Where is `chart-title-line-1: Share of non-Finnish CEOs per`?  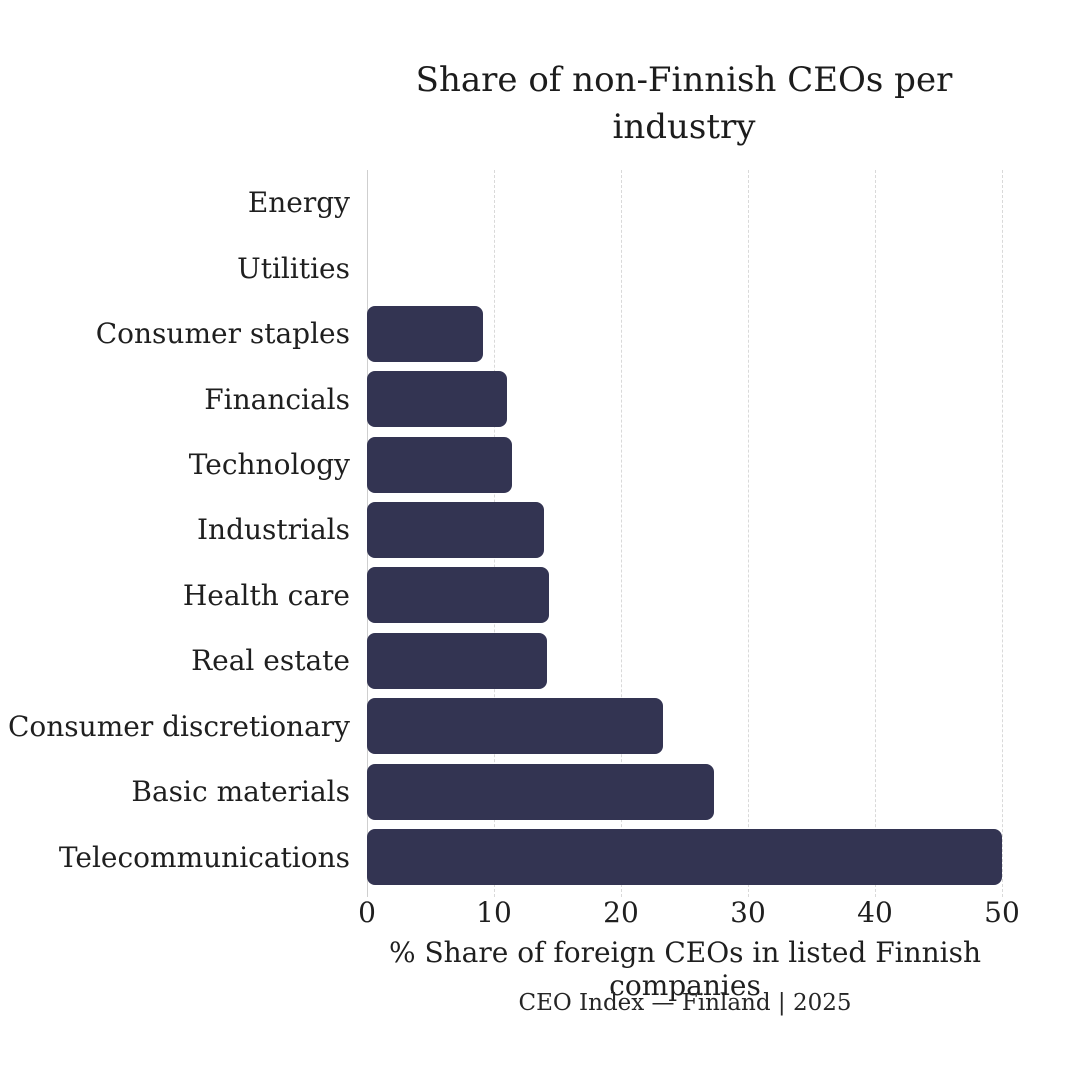 chart-title-line-1: Share of non-Finnish CEOs per is located at coordinates (684, 80).